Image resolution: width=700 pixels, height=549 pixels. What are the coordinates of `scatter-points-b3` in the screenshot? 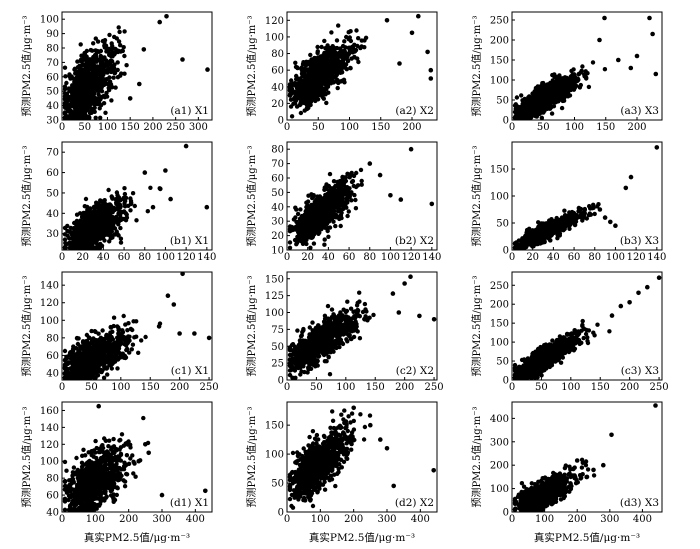 It's located at (586, 197).